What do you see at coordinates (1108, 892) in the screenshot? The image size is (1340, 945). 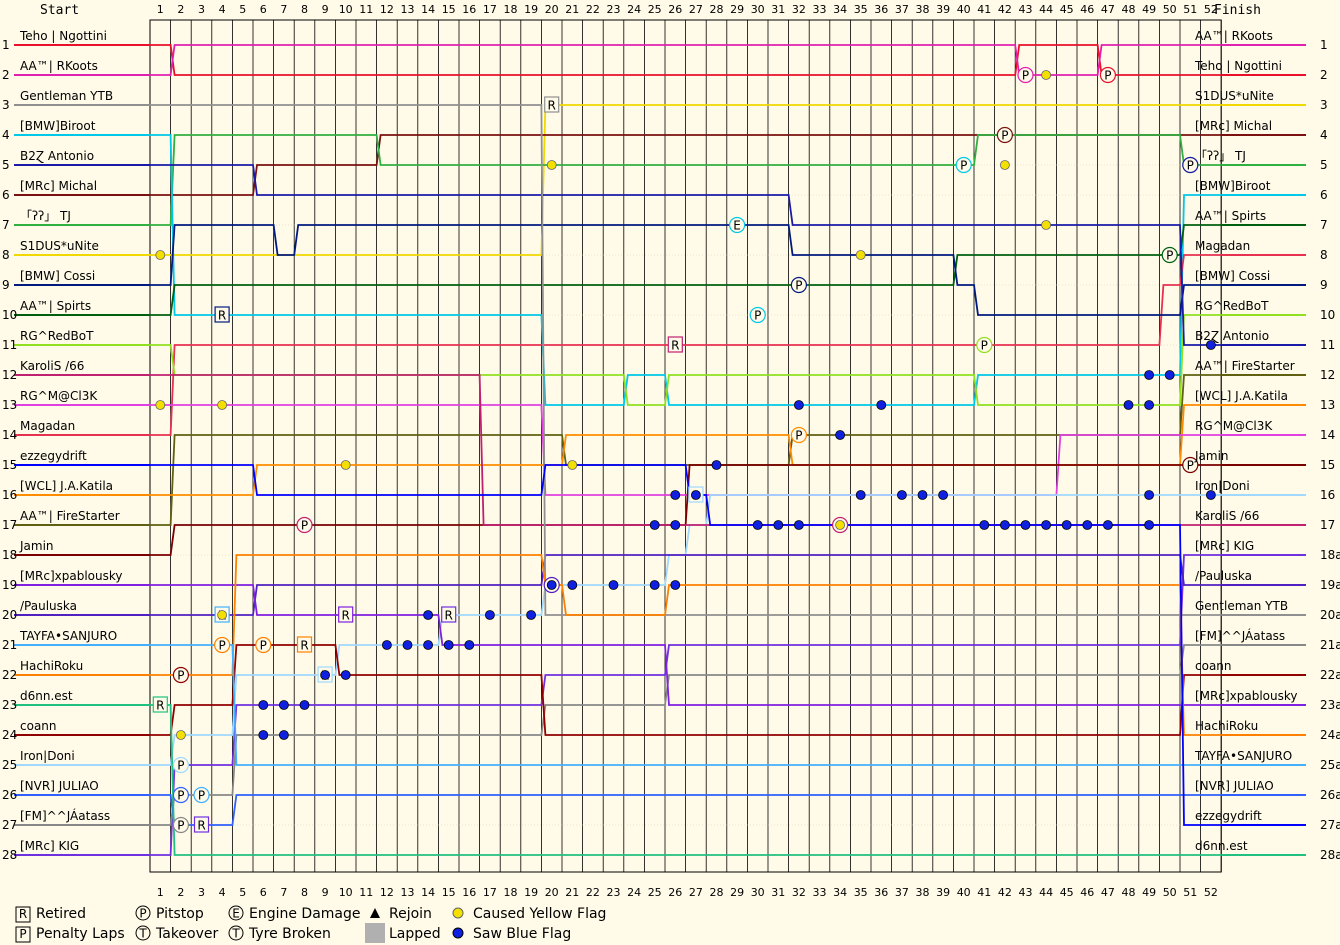 I see `lap-tick-label-bottom: 47` at bounding box center [1108, 892].